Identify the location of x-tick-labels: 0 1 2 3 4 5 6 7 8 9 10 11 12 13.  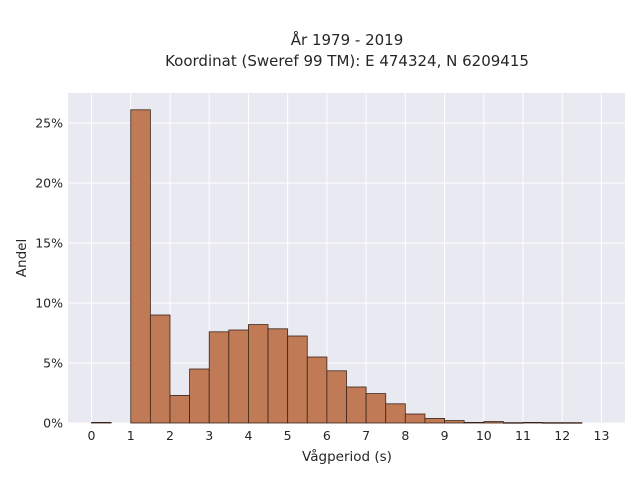
(349, 435).